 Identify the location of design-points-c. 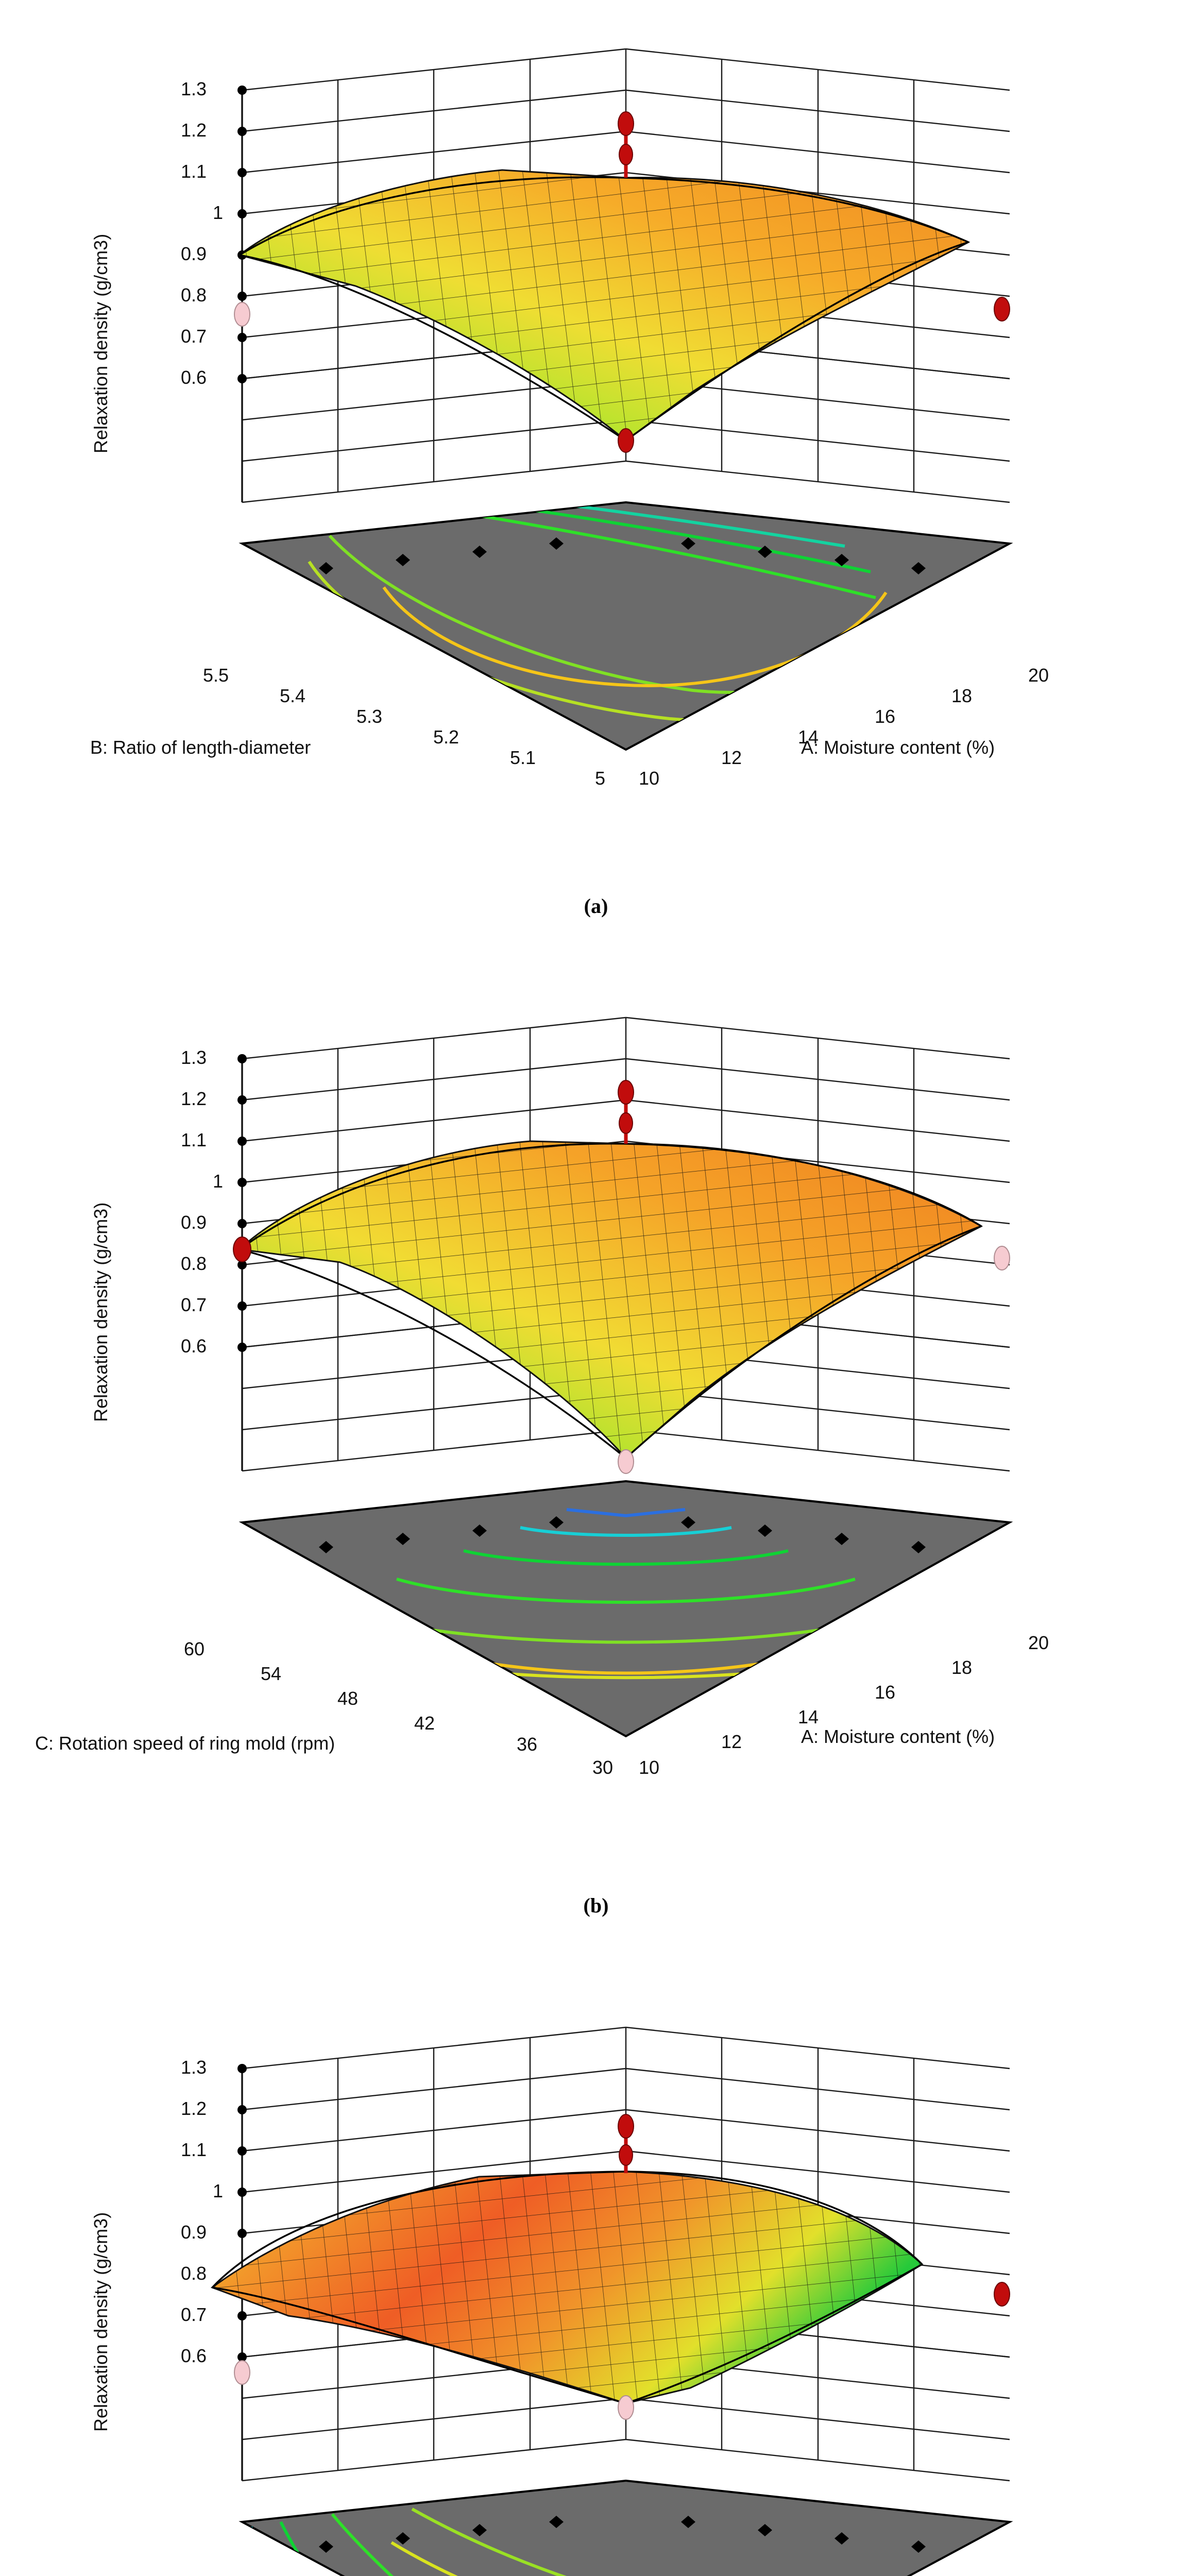
(622, 2267).